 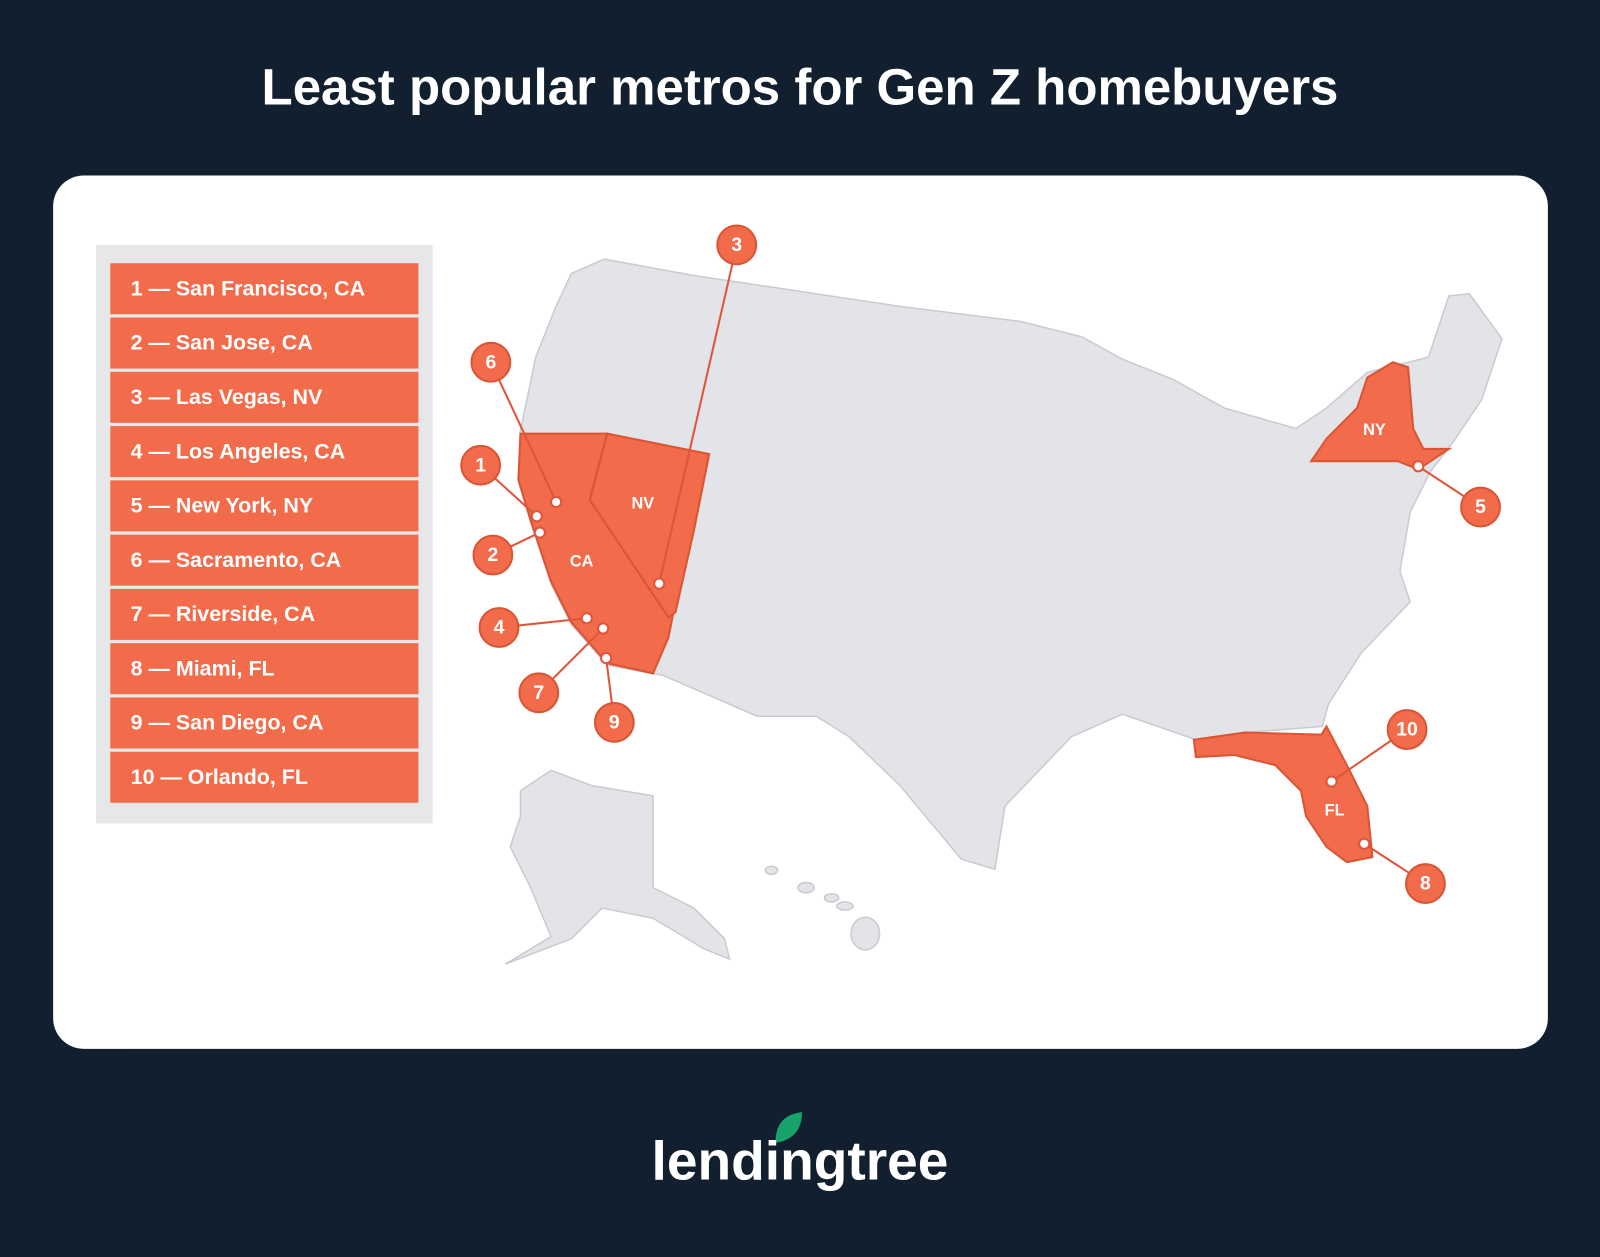 I want to click on state-label: CA, so click(x=582, y=561).